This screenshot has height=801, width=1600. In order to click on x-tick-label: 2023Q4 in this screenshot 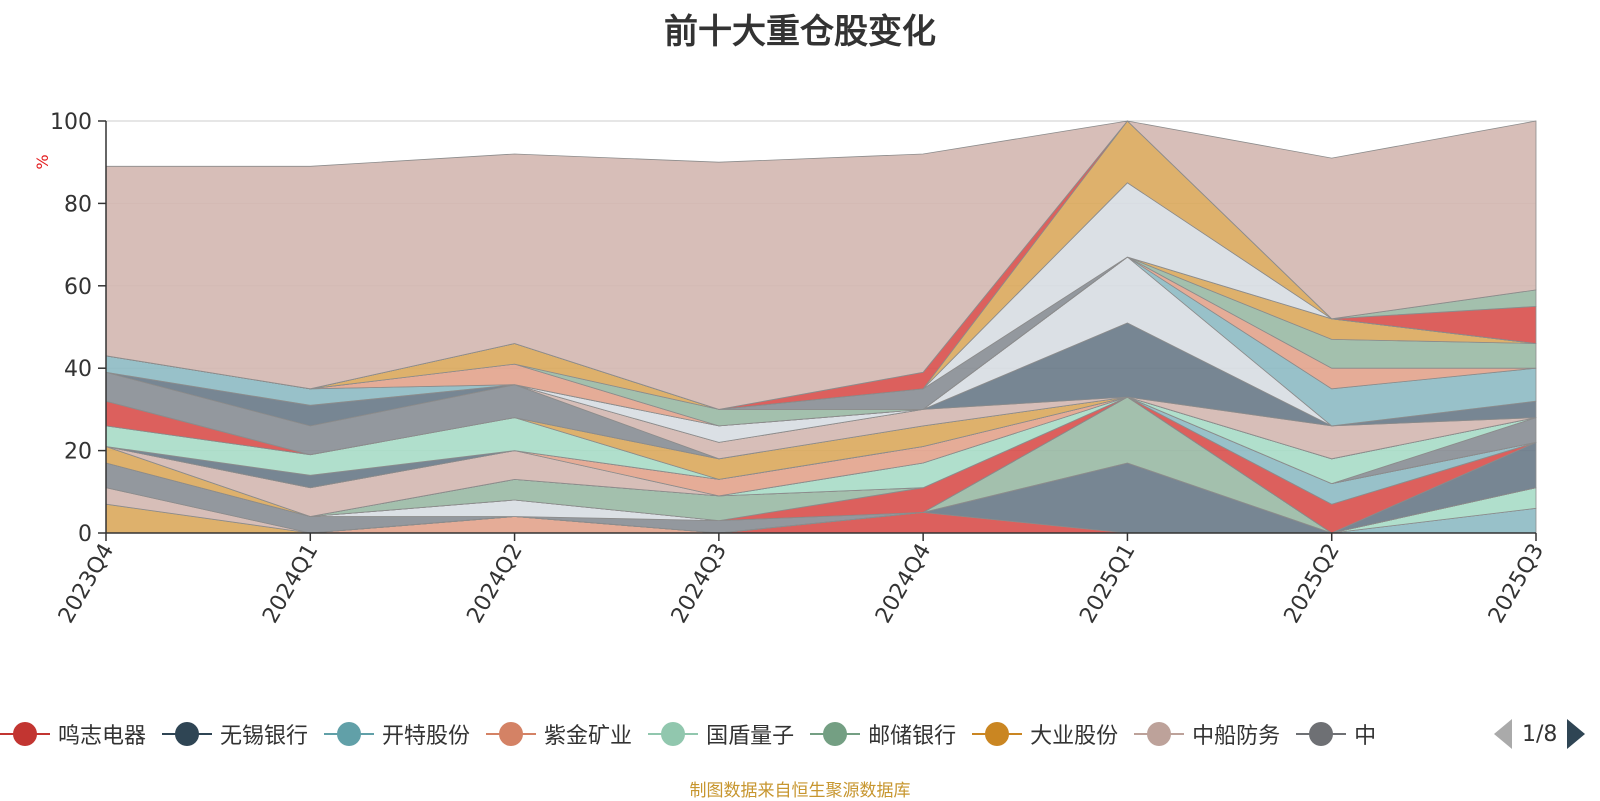, I will do `click(86, 584)`.